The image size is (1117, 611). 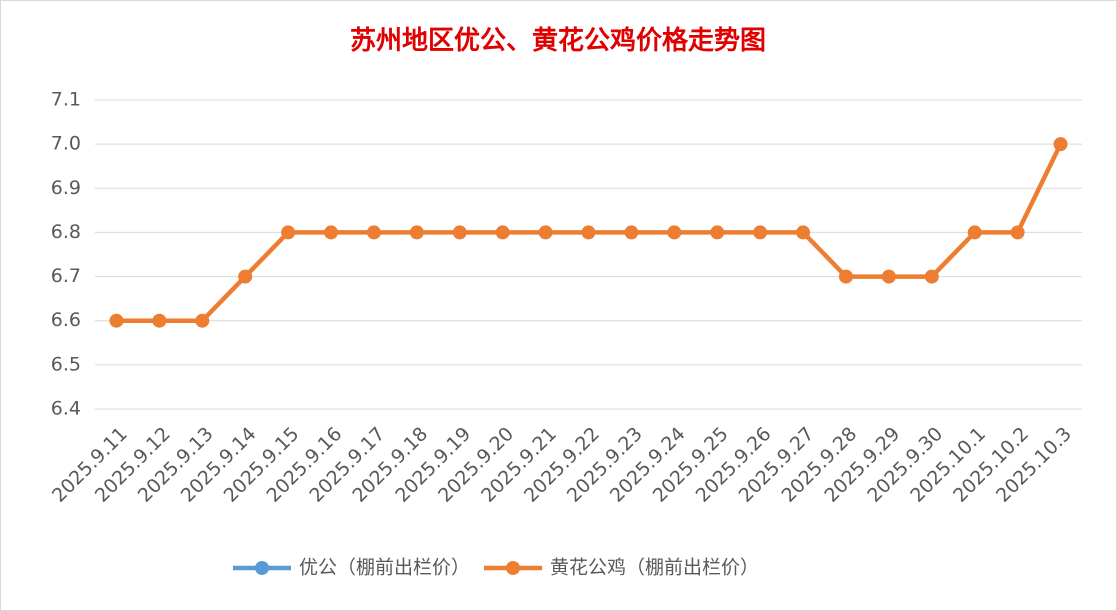 What do you see at coordinates (66, 276) in the screenshot?
I see `y-tick-label: 6.7` at bounding box center [66, 276].